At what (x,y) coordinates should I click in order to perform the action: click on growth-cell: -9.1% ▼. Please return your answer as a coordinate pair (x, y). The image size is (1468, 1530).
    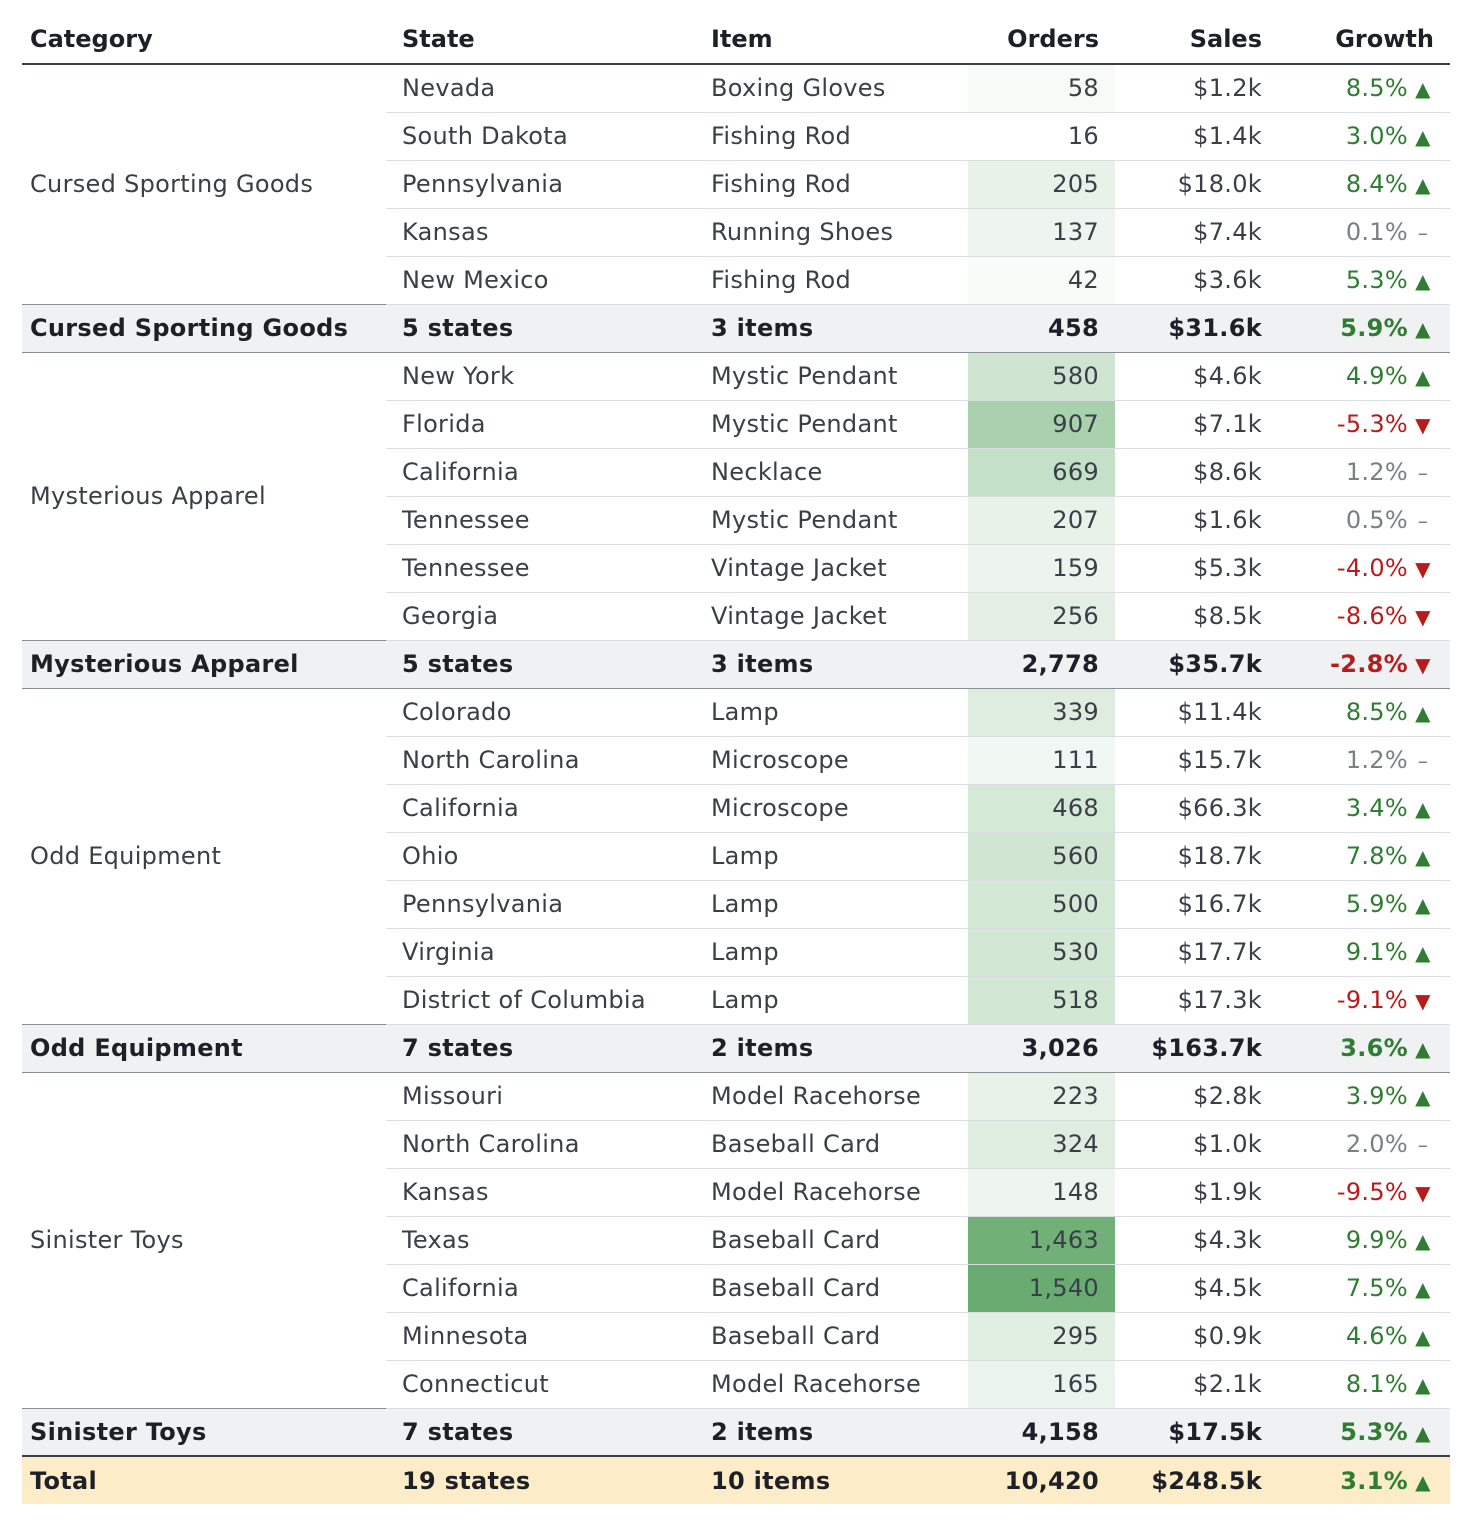
    Looking at the image, I should click on (1364, 1000).